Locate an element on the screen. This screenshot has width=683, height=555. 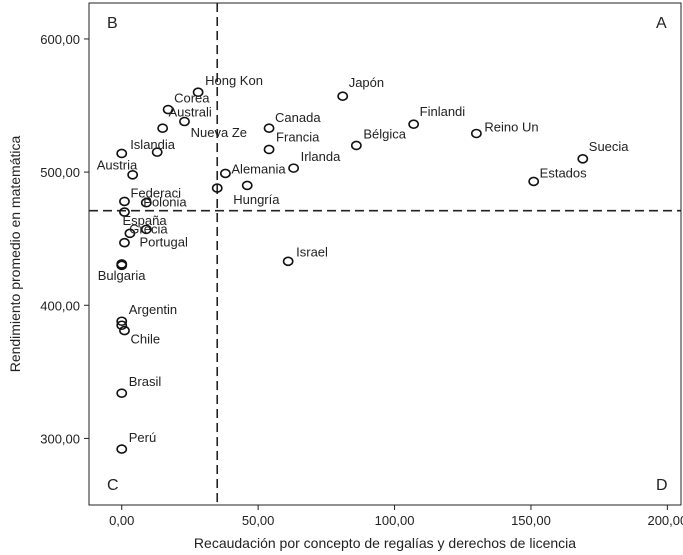
data-point-label: Suecia is located at coordinates (609, 146).